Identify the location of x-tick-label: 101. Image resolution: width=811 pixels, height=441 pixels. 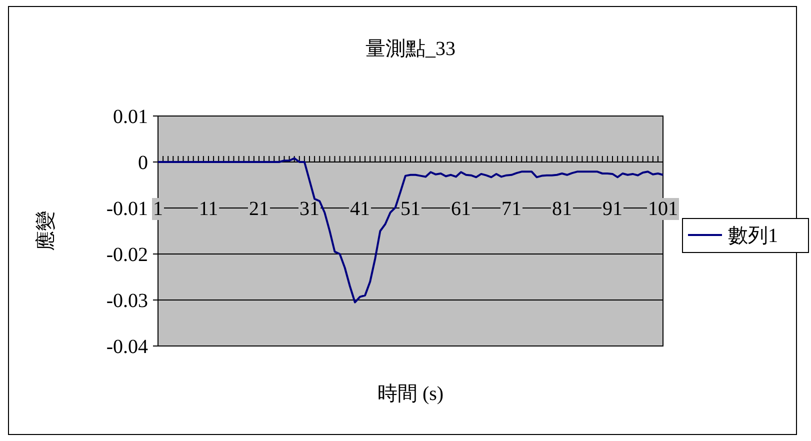
(663, 209).